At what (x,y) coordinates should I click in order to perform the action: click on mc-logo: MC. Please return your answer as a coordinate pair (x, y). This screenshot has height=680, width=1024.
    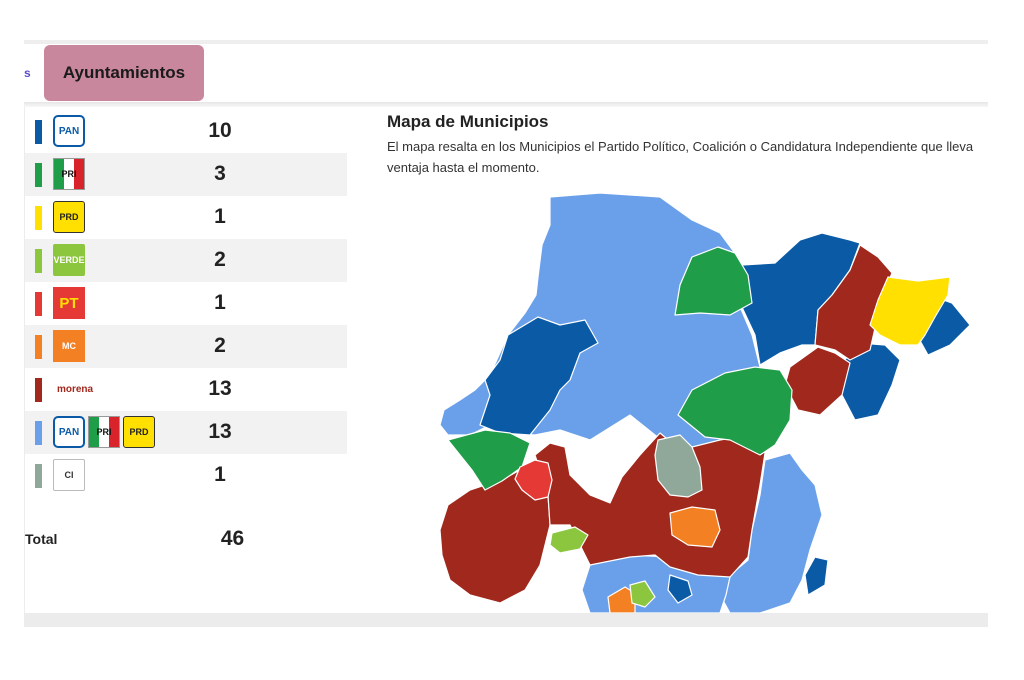
    Looking at the image, I should click on (69, 346).